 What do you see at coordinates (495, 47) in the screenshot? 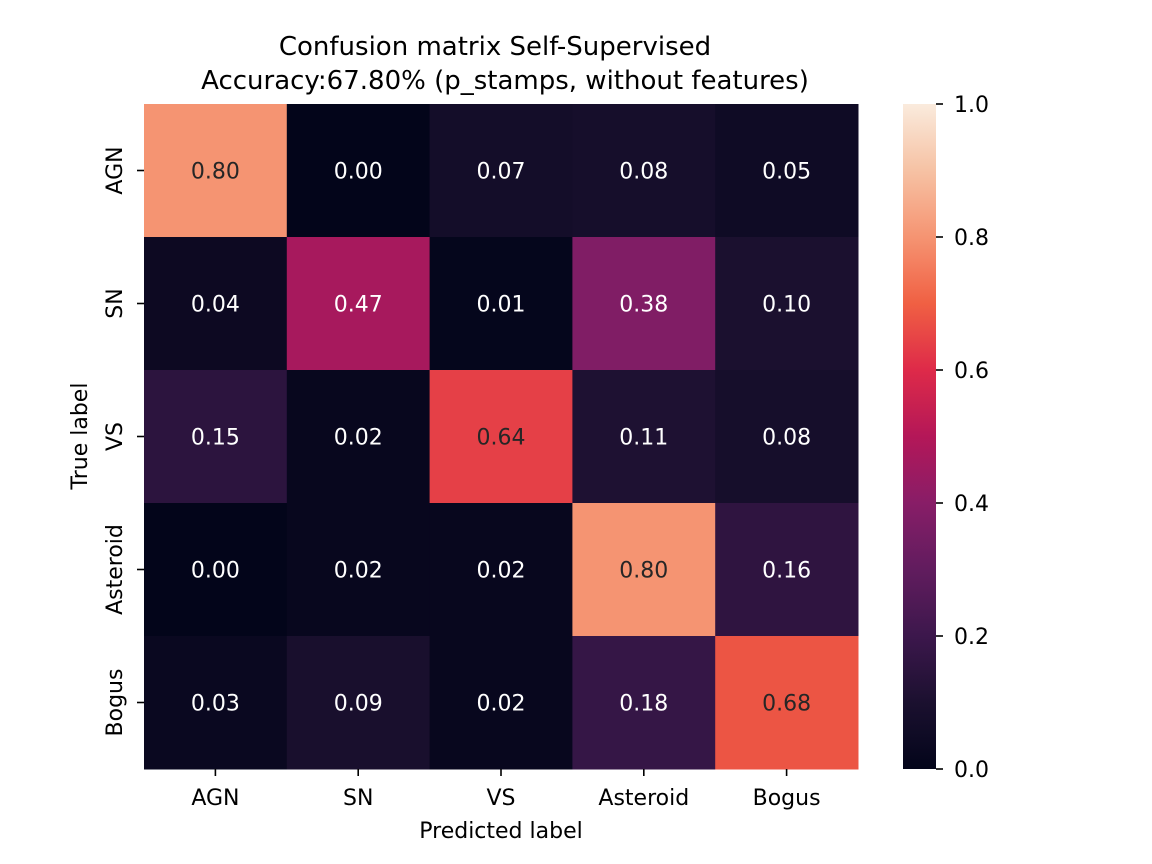
I see `chart-title-line1: Confusion matrix Self-Supervised` at bounding box center [495, 47].